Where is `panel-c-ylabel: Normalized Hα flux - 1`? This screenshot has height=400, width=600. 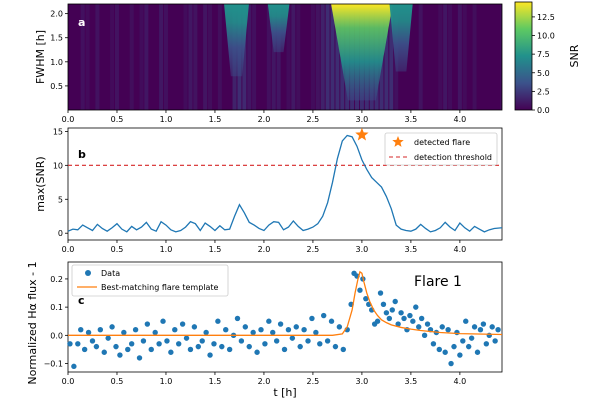 panel-c-ylabel: Normalized Hα flux - 1 is located at coordinates (32, 322).